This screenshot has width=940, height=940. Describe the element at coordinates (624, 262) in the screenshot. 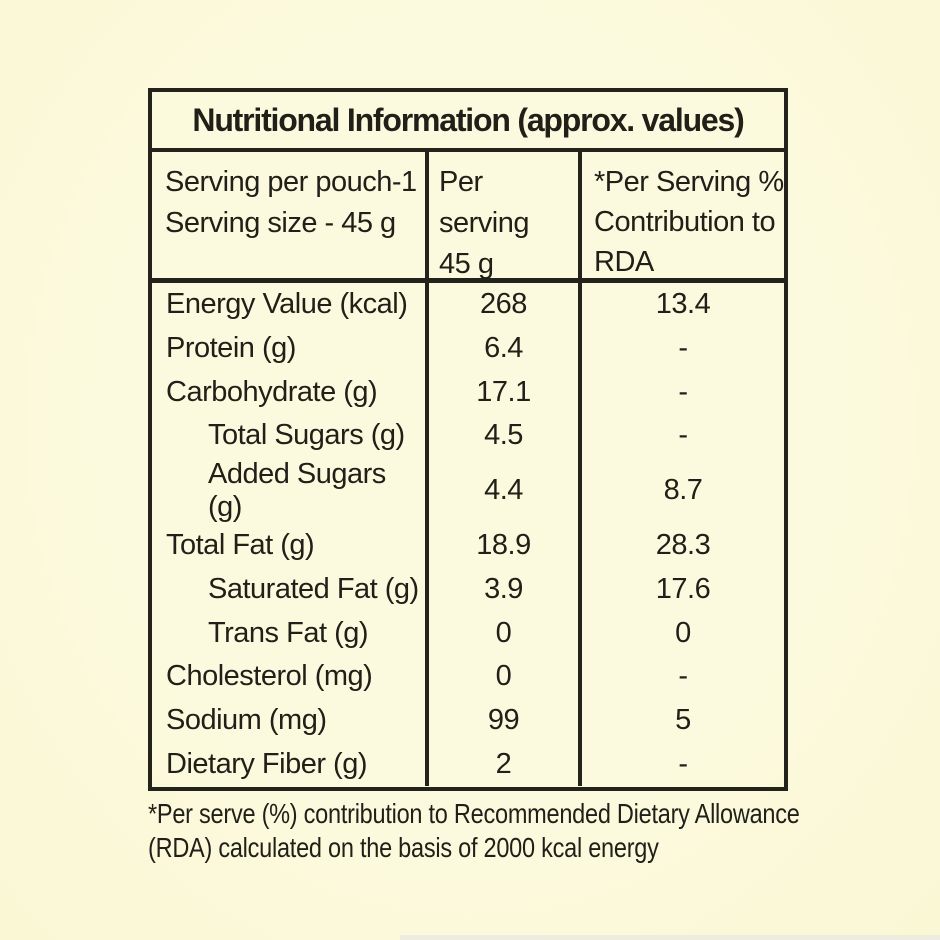

I see `rda-header-line3: RDA` at that location.